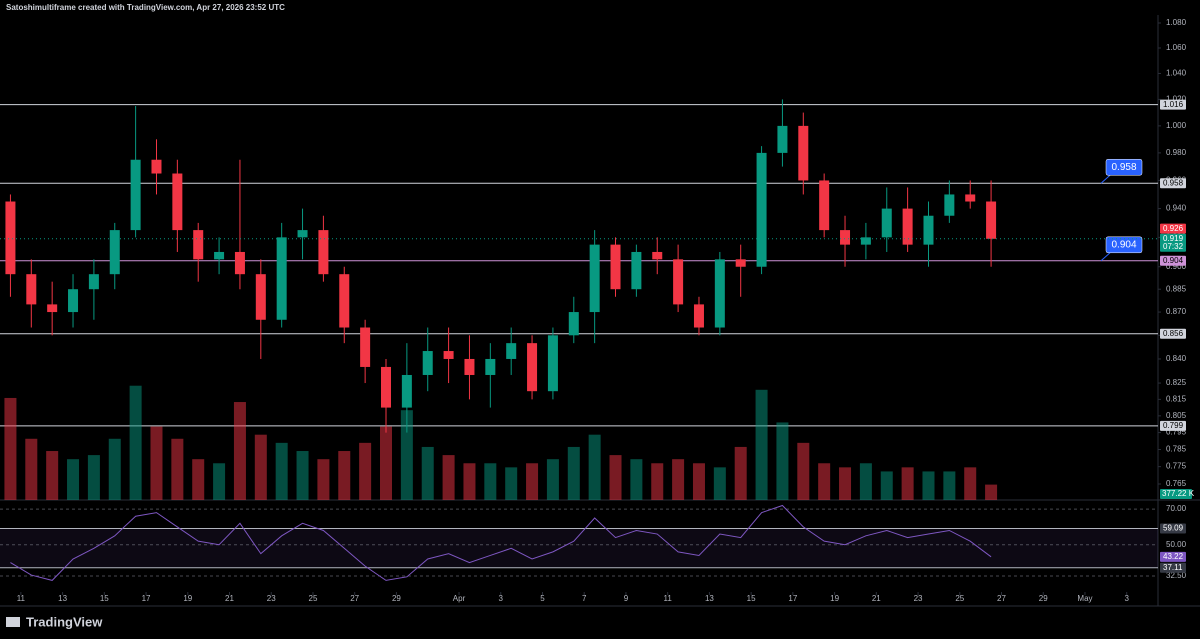  Describe the element at coordinates (1001, 598) in the screenshot. I see `x-tick-label: 27` at that location.